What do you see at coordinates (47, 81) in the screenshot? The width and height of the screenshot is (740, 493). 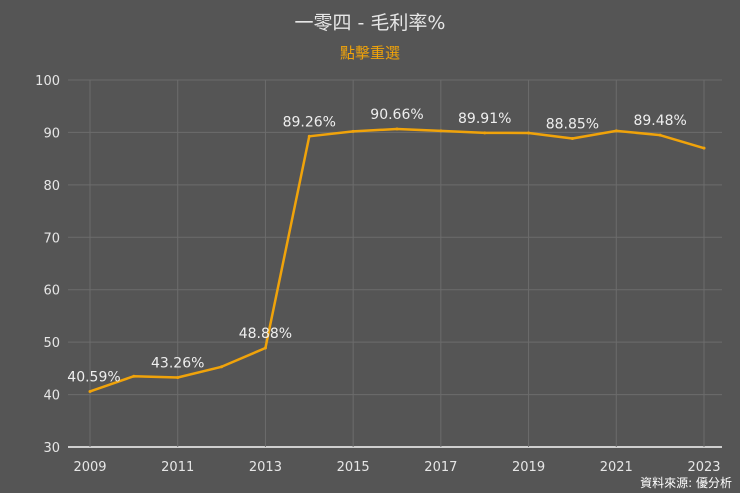 I see `y-tick-label: 100` at bounding box center [47, 81].